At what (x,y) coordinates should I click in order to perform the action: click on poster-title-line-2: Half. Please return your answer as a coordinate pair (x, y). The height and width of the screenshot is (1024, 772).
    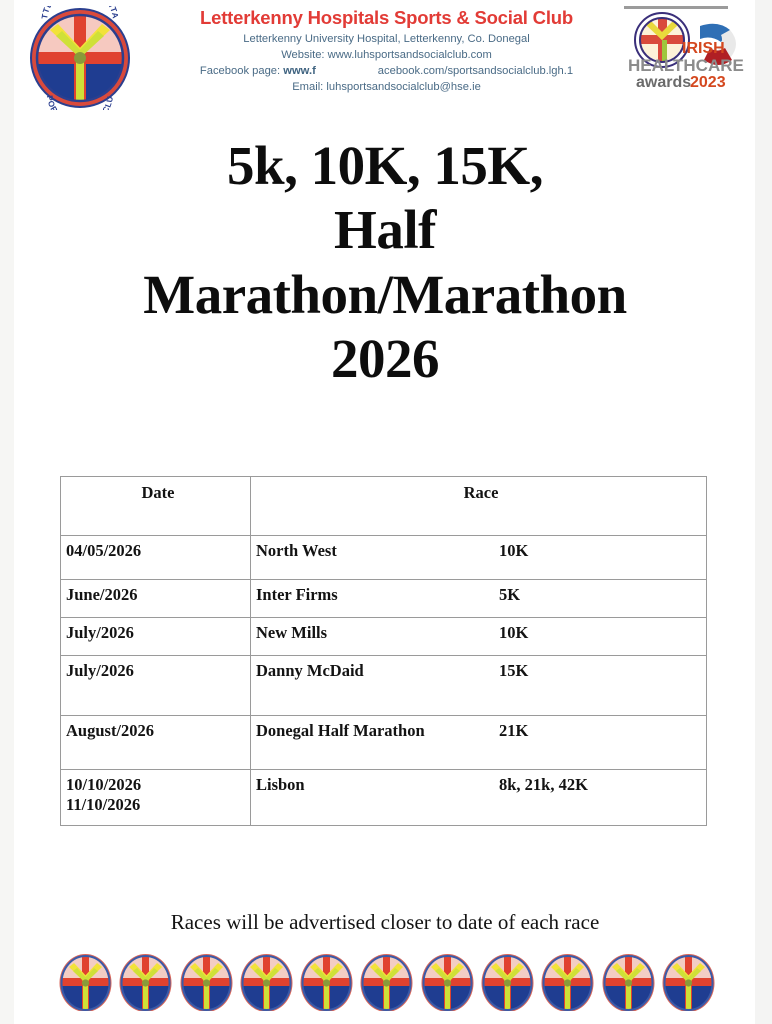
    Looking at the image, I should click on (385, 230).